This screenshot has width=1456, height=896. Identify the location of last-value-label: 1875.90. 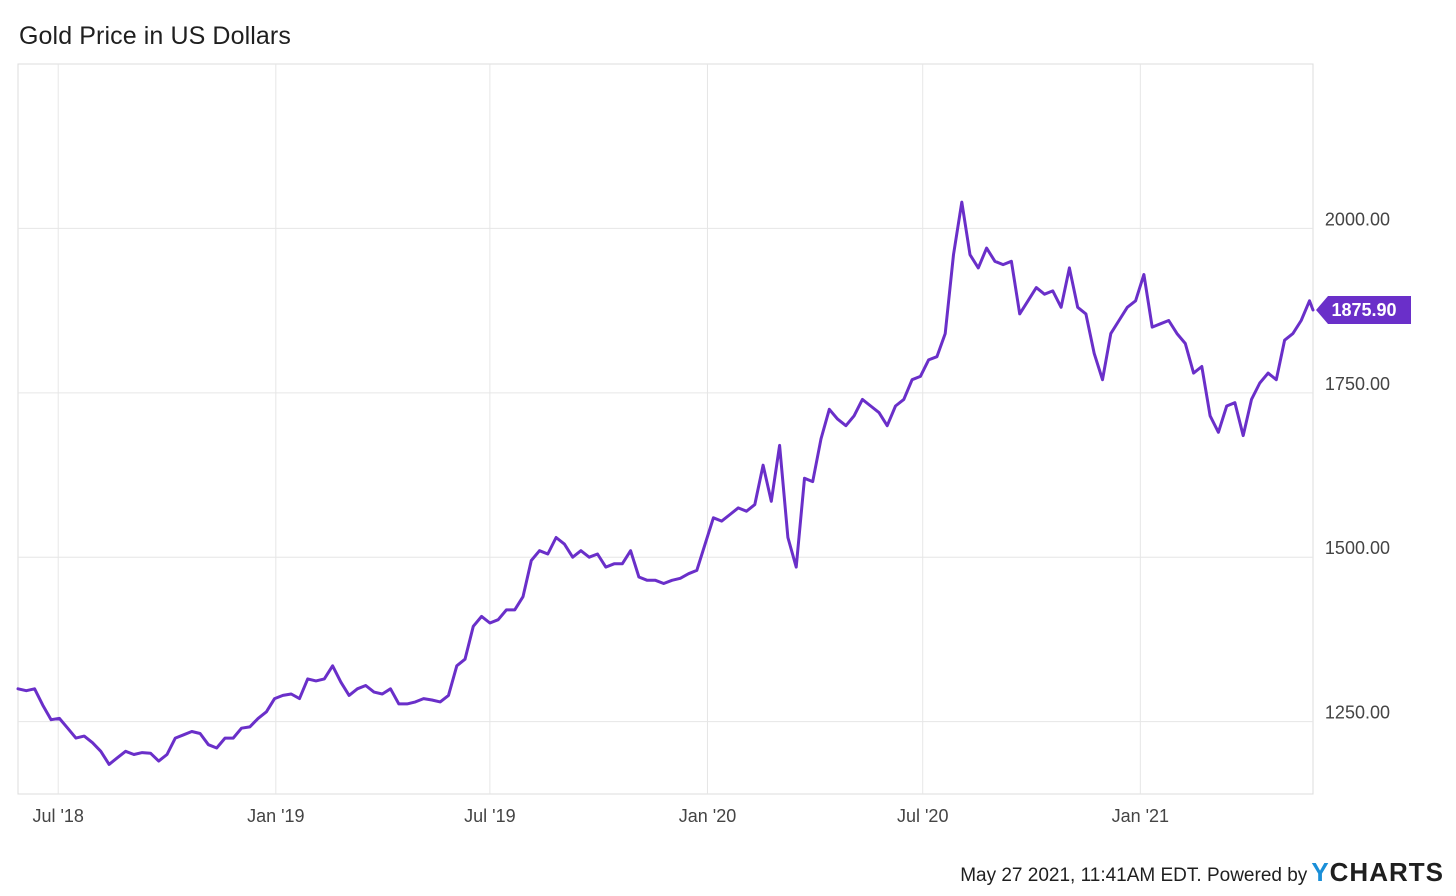
(1363, 310).